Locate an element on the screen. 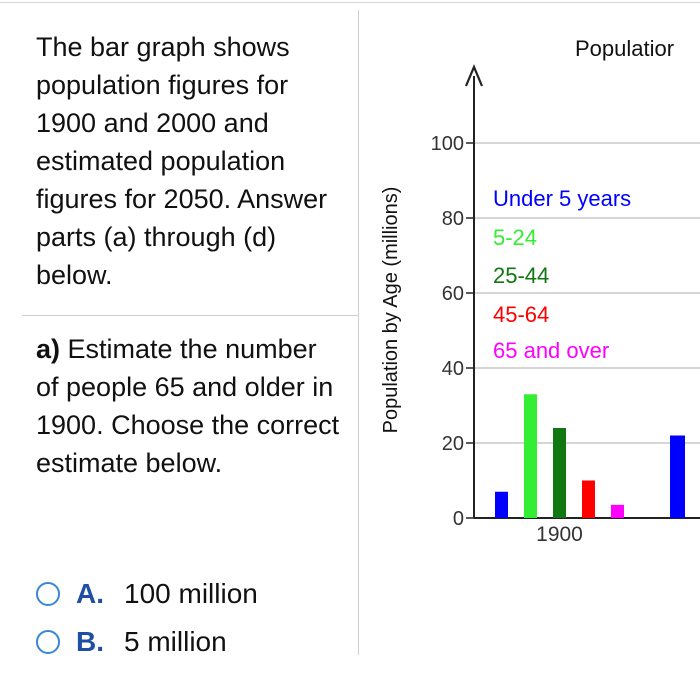  legend-entry: Under 5 years is located at coordinates (562, 198).